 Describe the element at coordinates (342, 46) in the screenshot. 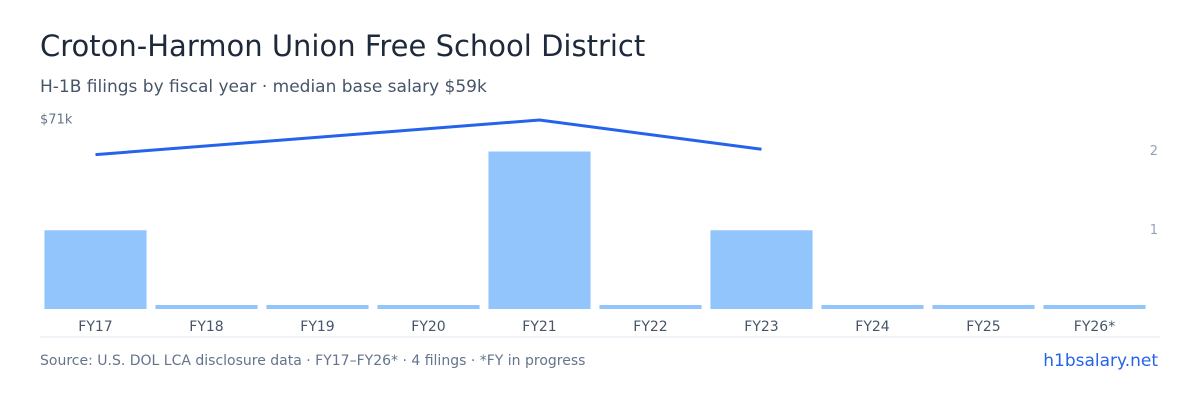

I see `chart-title: Croton-Harmon Union Free School District` at that location.